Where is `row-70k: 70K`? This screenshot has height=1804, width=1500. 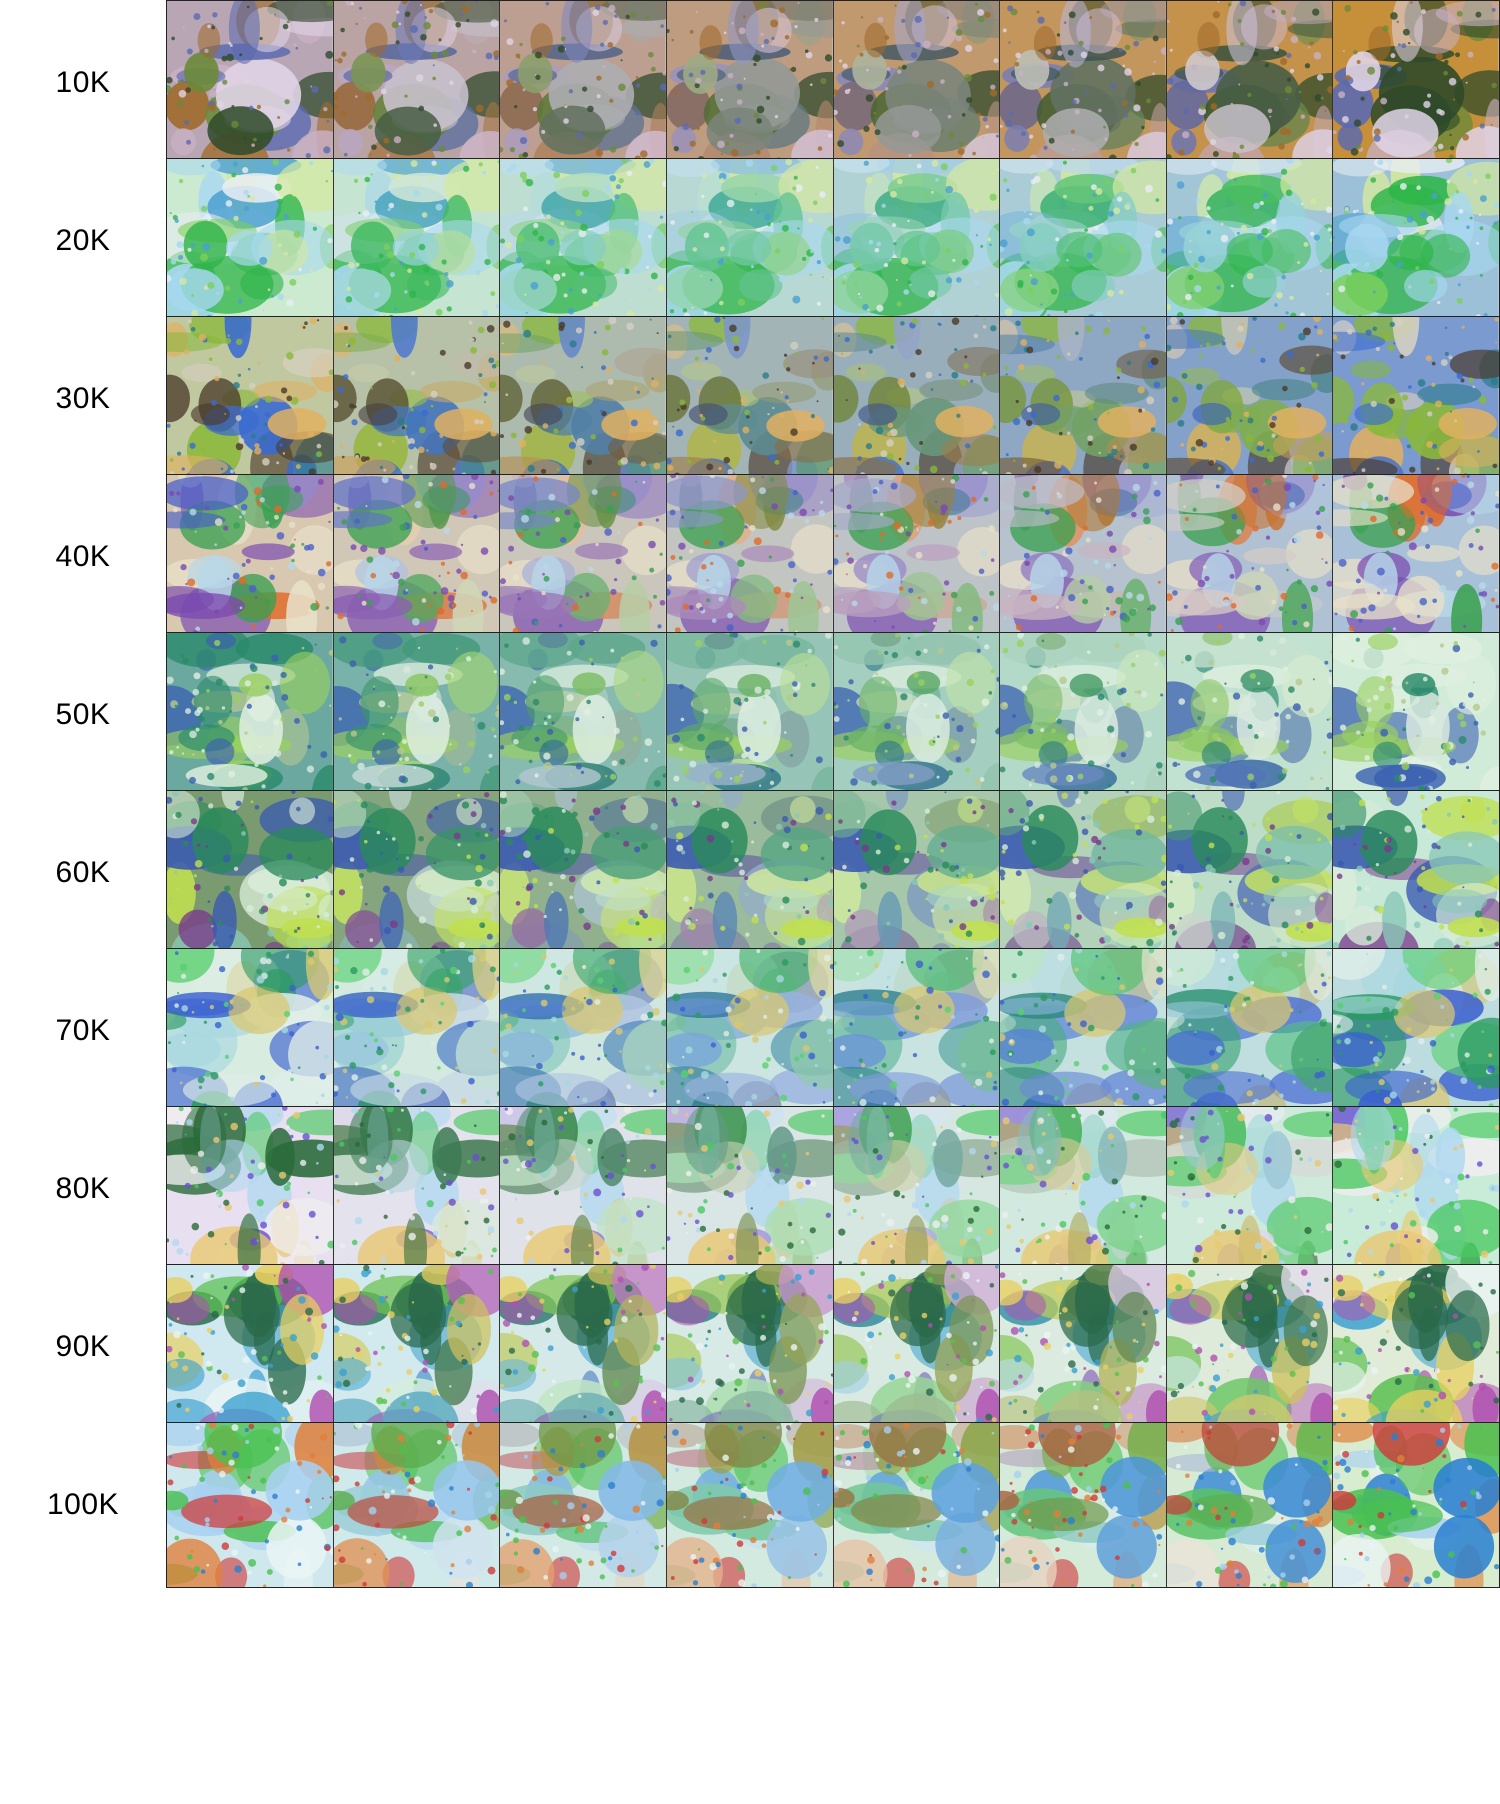
row-70k: 70K is located at coordinates (750, 1031).